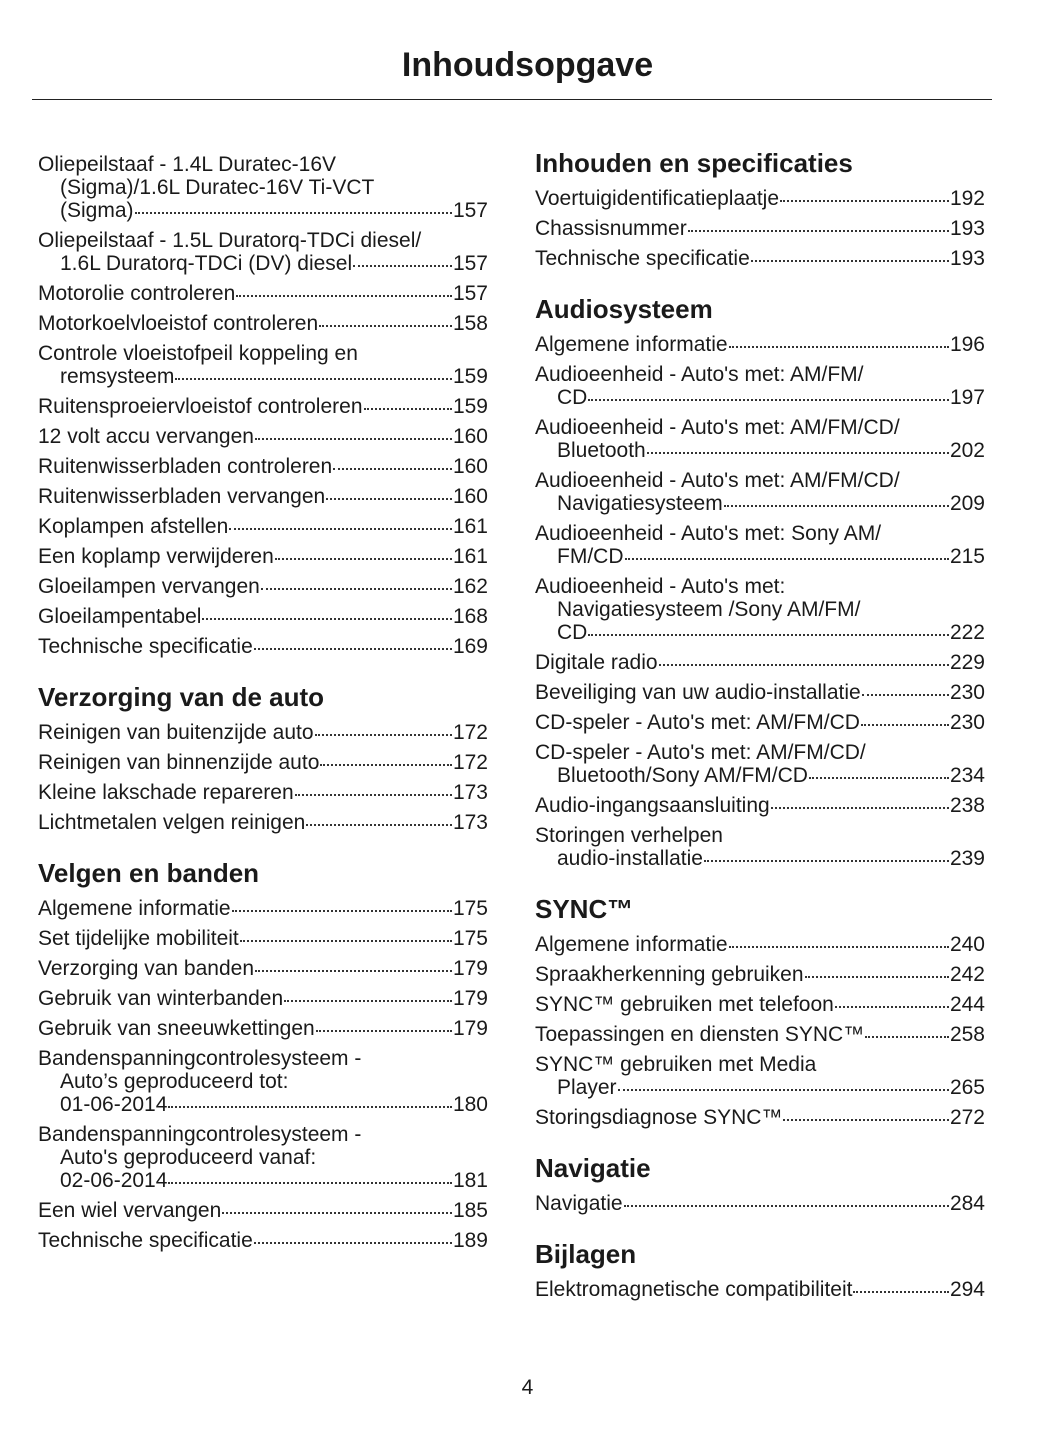 This screenshot has height=1448, width=1055. I want to click on entry-title-line: CD, so click(572, 397).